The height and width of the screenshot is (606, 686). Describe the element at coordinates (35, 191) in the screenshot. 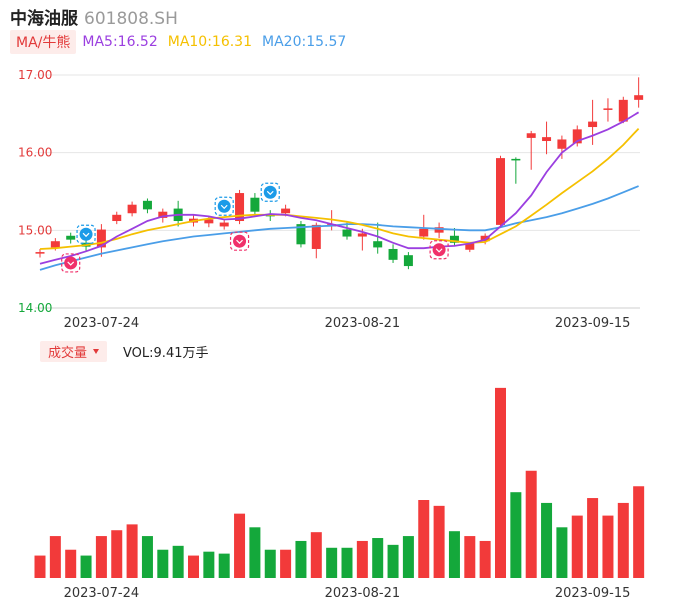

I see `price-y-axis: 17.00 16.00 15.00 14.00` at that location.